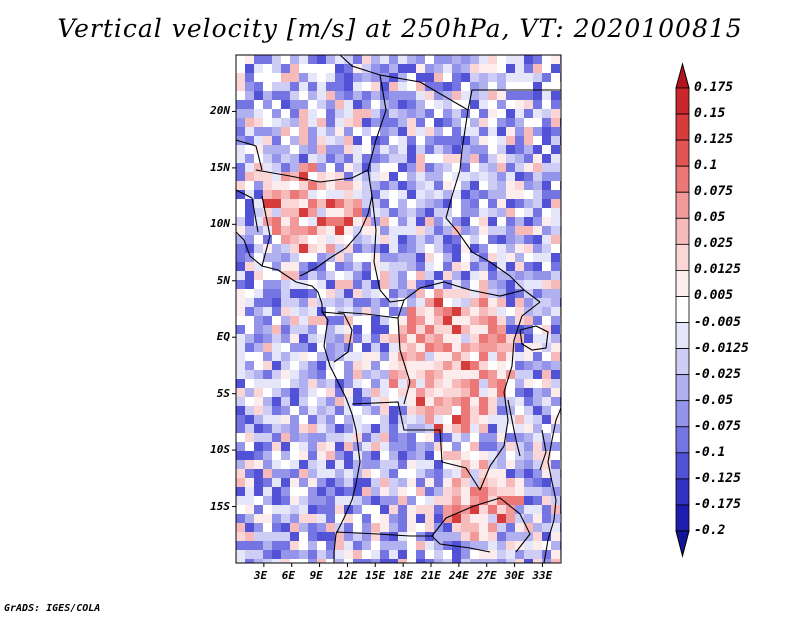 The height and width of the screenshot is (618, 800). Describe the element at coordinates (552, 485) in the screenshot. I see `coastline-east-africa` at that location.